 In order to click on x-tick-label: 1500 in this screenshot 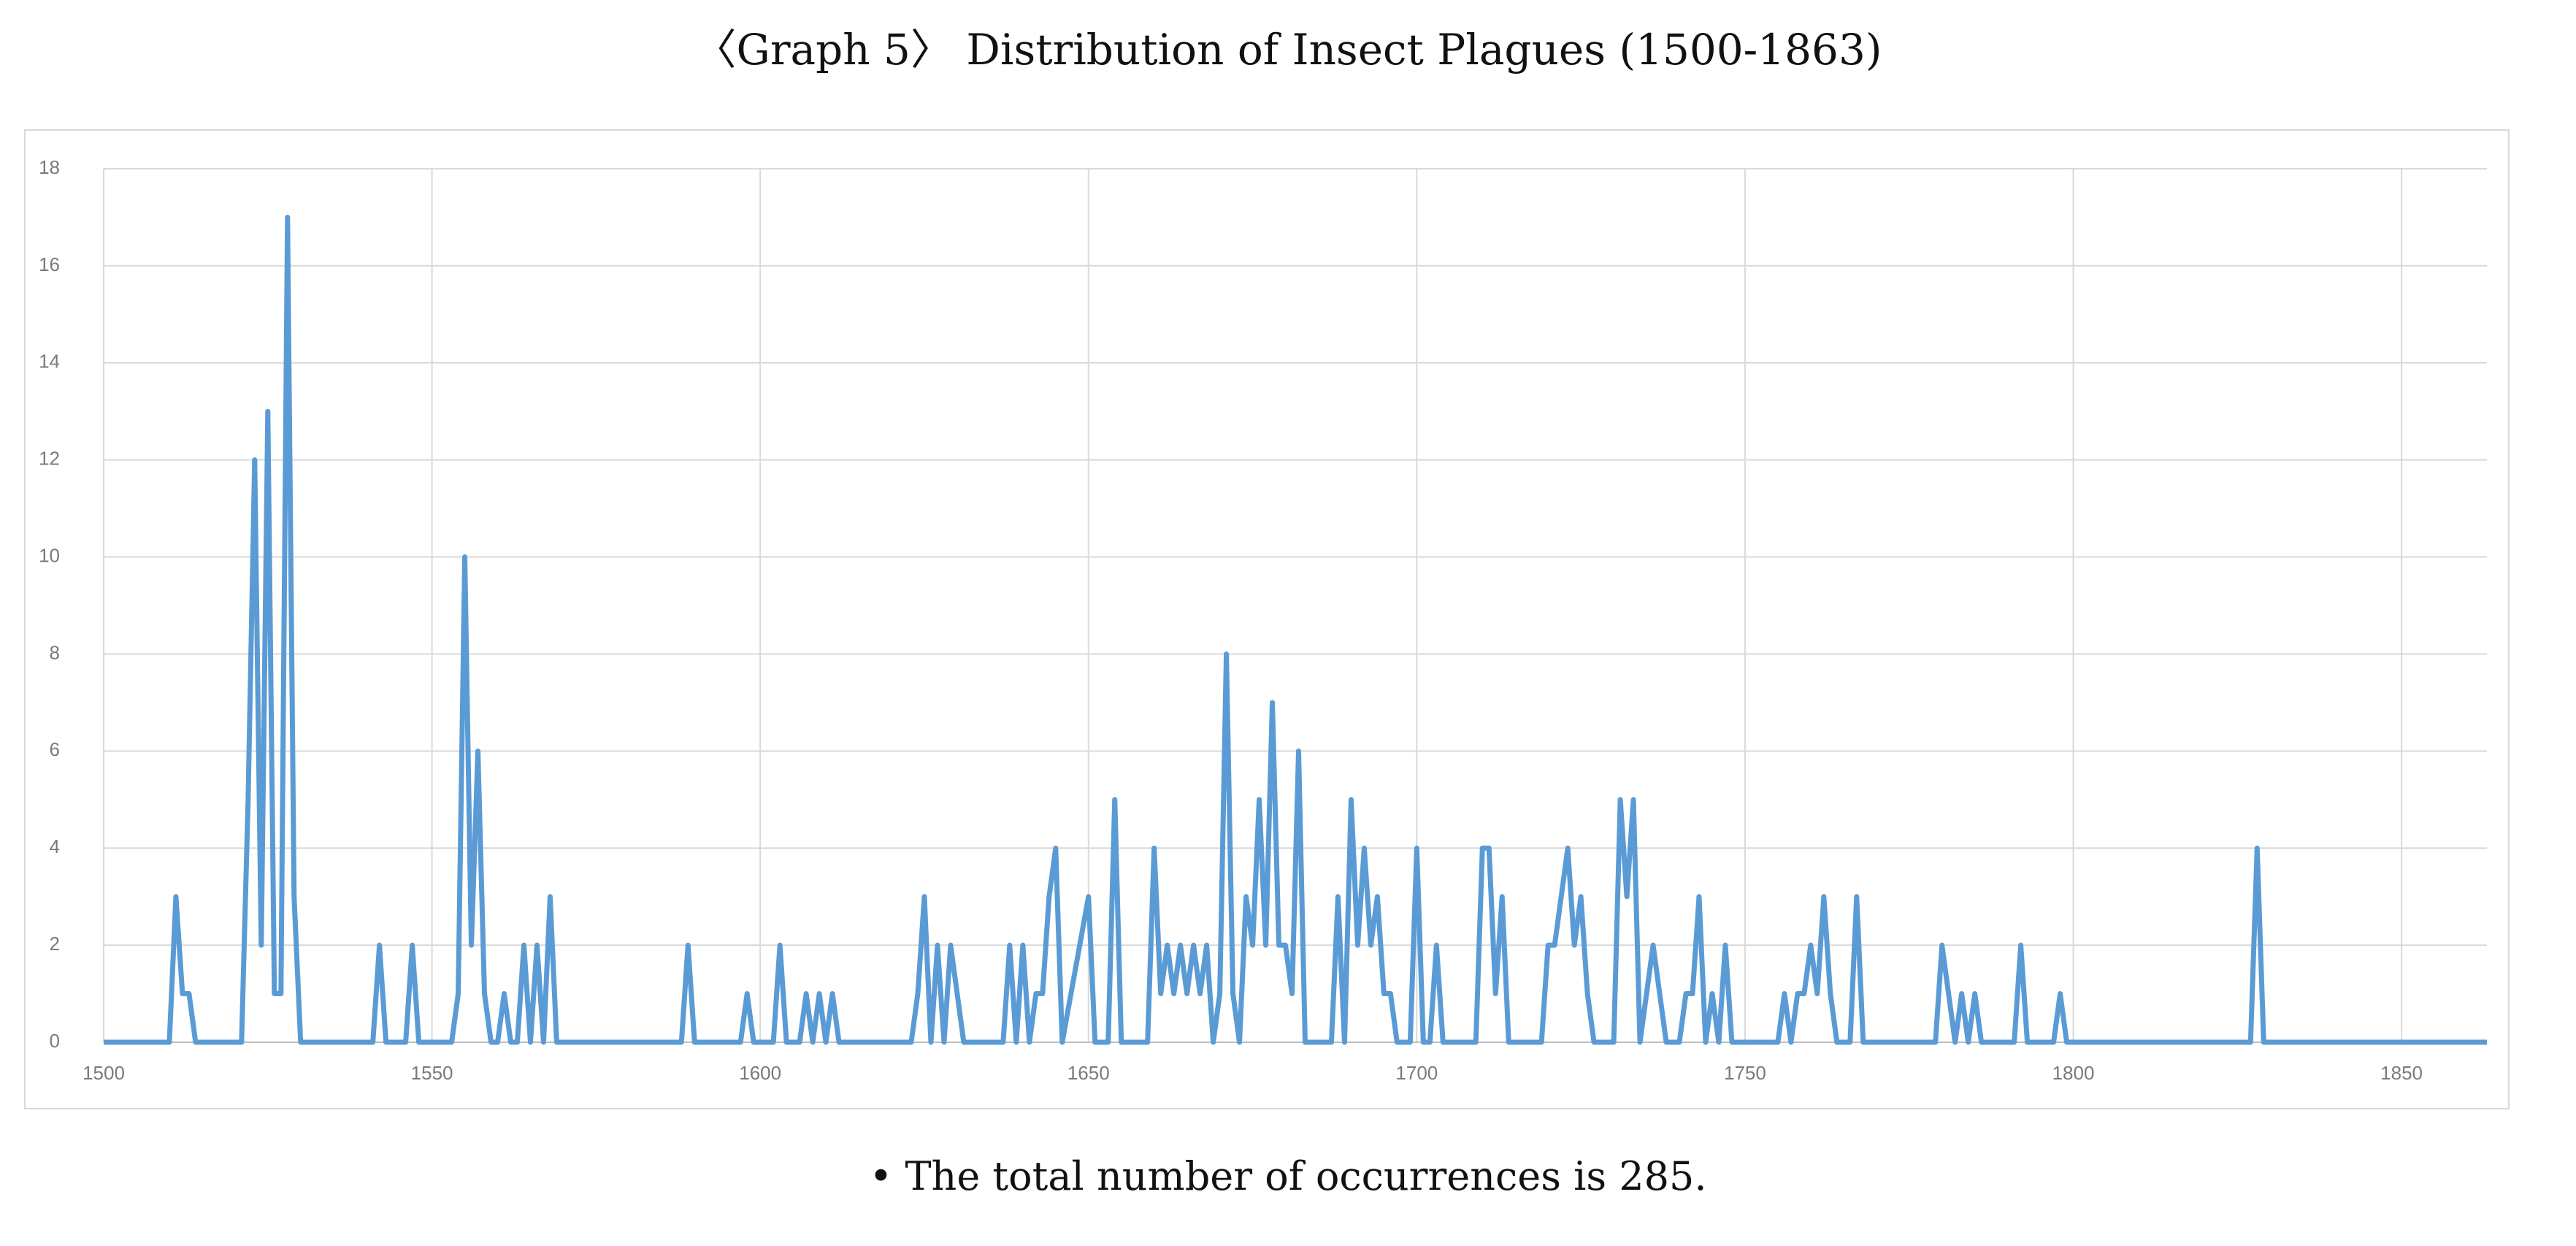, I will do `click(104, 1073)`.